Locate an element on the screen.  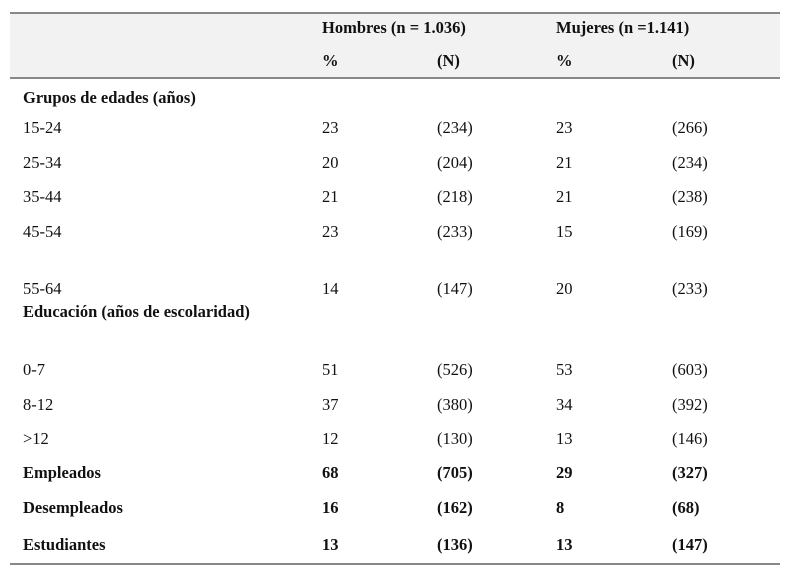
top-rule is located at coordinates (395, 13).